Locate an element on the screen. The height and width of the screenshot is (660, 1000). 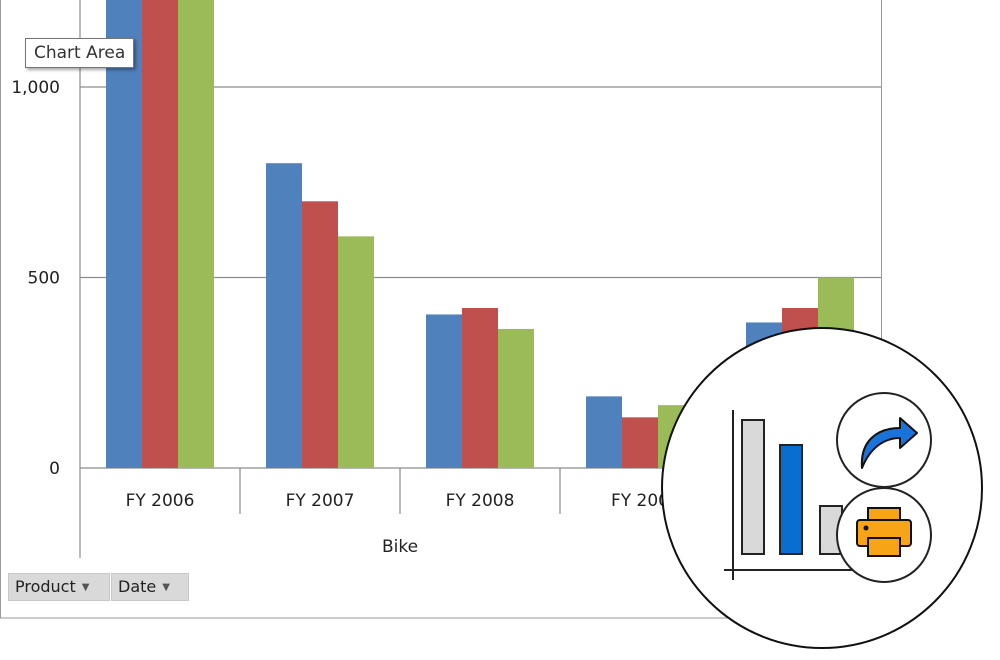
blue-bar-icon is located at coordinates (791, 499).